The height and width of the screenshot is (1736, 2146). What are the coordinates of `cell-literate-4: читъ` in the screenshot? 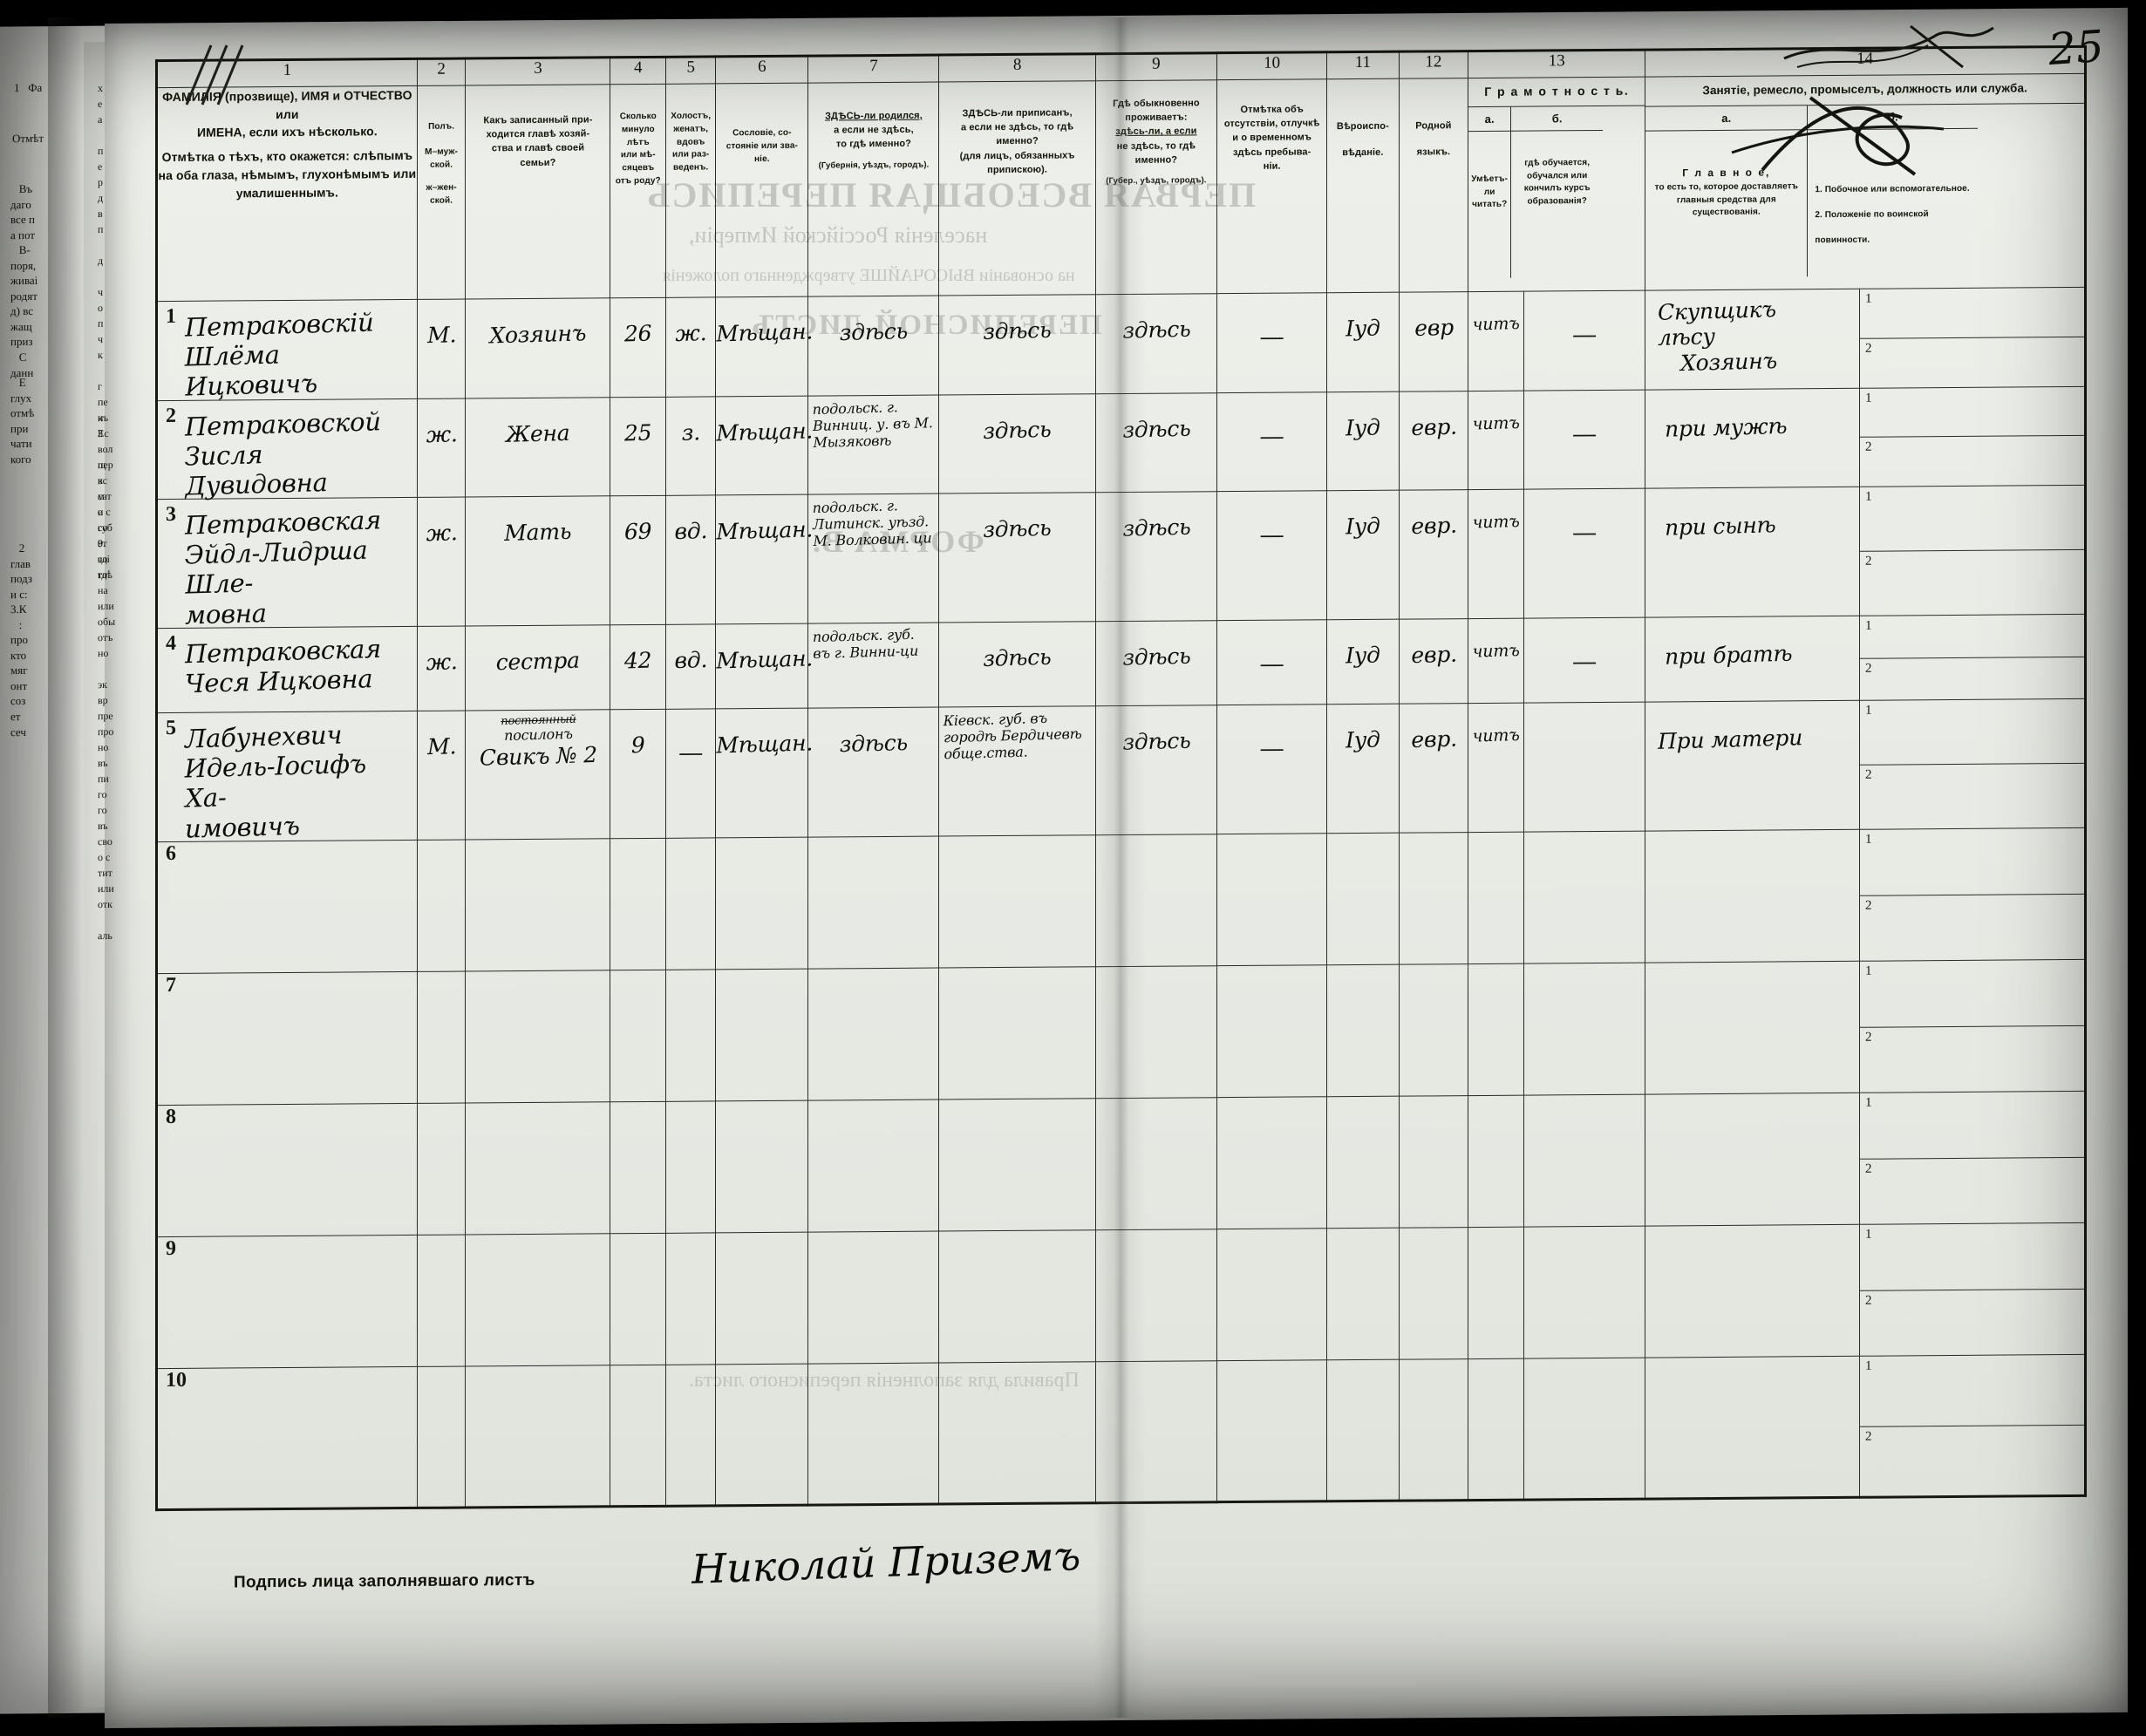 It's located at (1496, 661).